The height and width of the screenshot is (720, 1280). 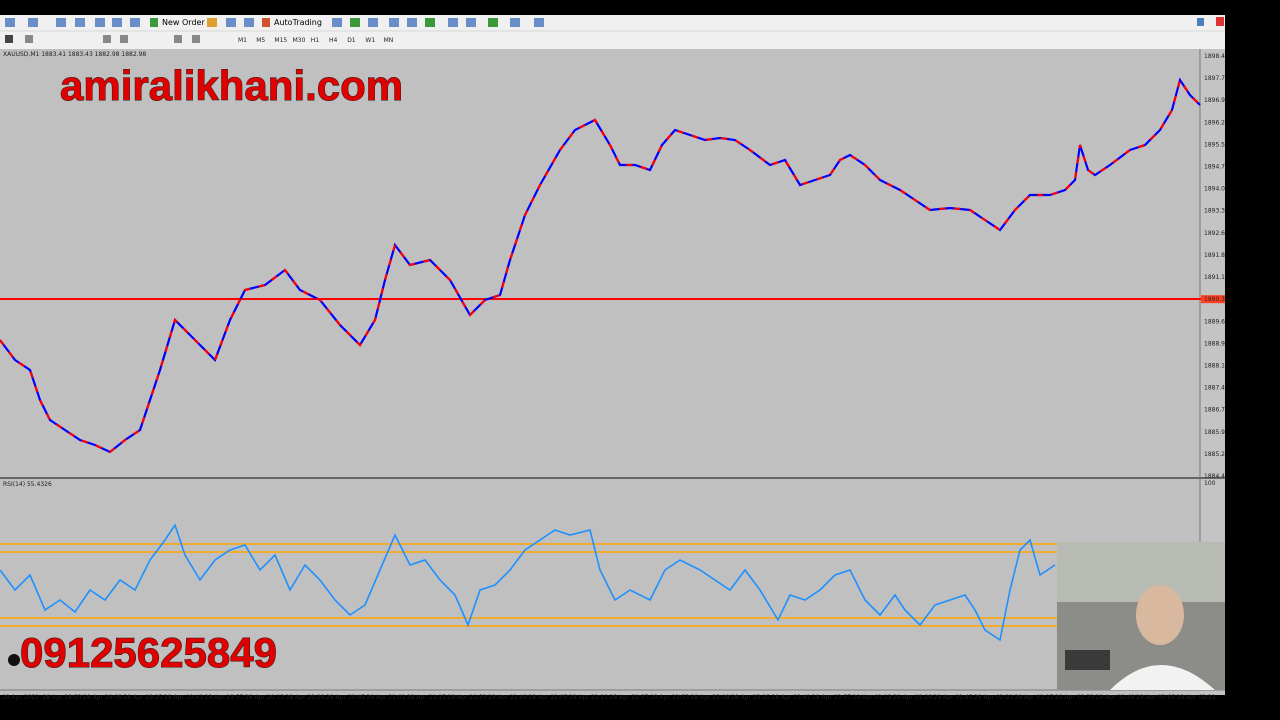 I want to click on timeframe-button: H4, so click(x=333, y=40).